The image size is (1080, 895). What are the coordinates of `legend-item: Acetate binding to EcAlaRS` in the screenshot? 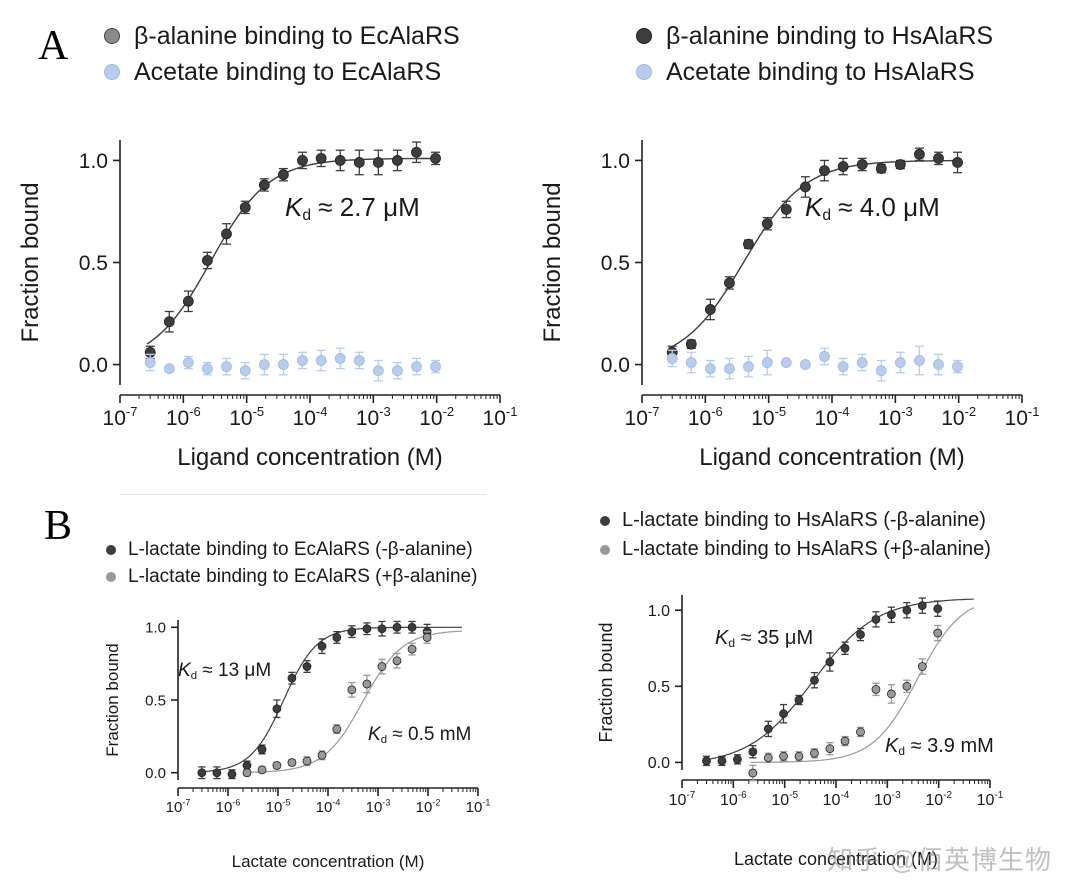 It's located at (282, 72).